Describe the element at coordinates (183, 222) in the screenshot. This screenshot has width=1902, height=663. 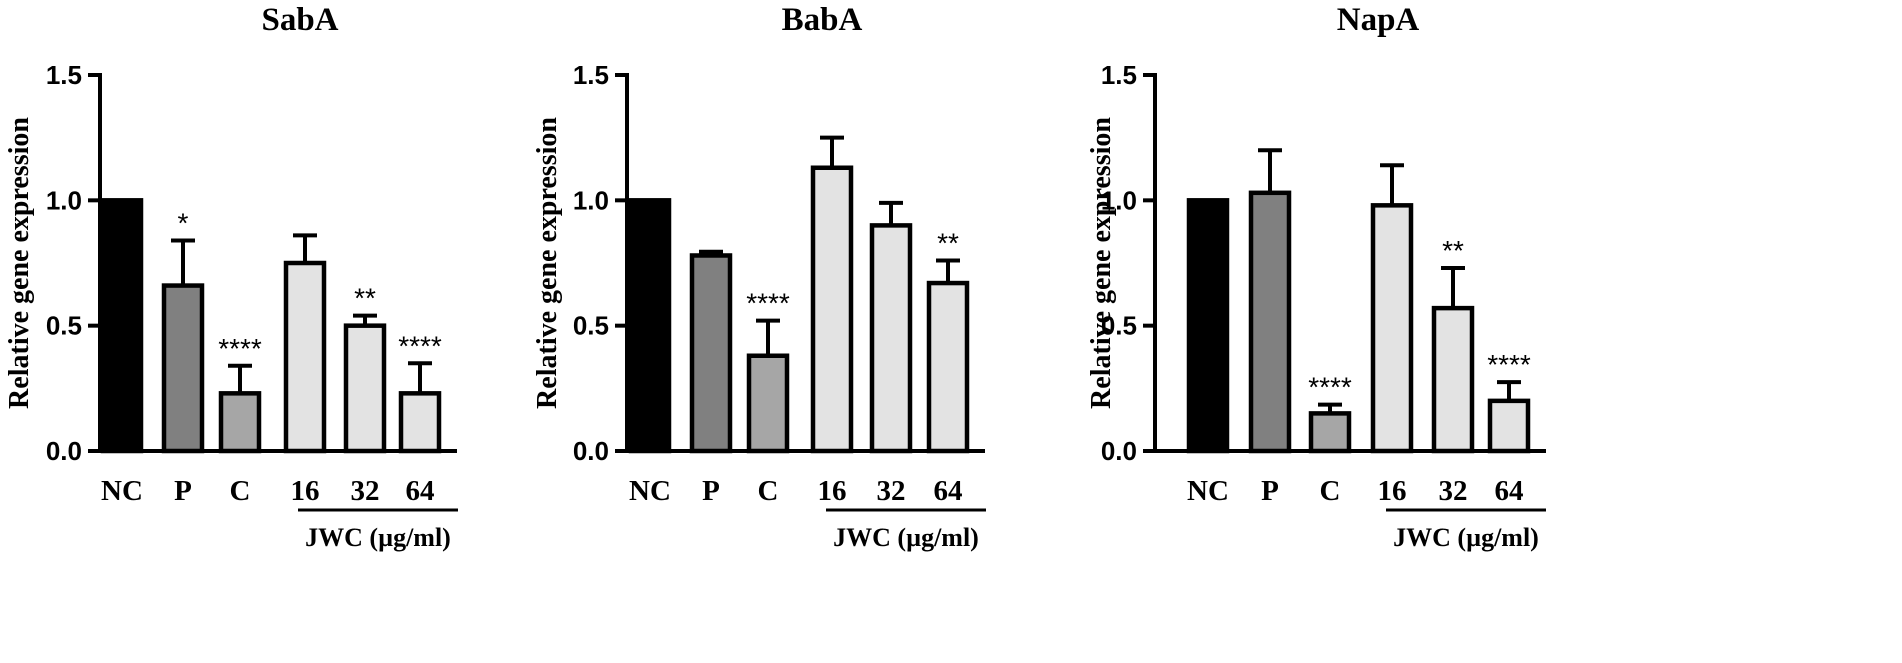
I see `significance-label: *` at that location.